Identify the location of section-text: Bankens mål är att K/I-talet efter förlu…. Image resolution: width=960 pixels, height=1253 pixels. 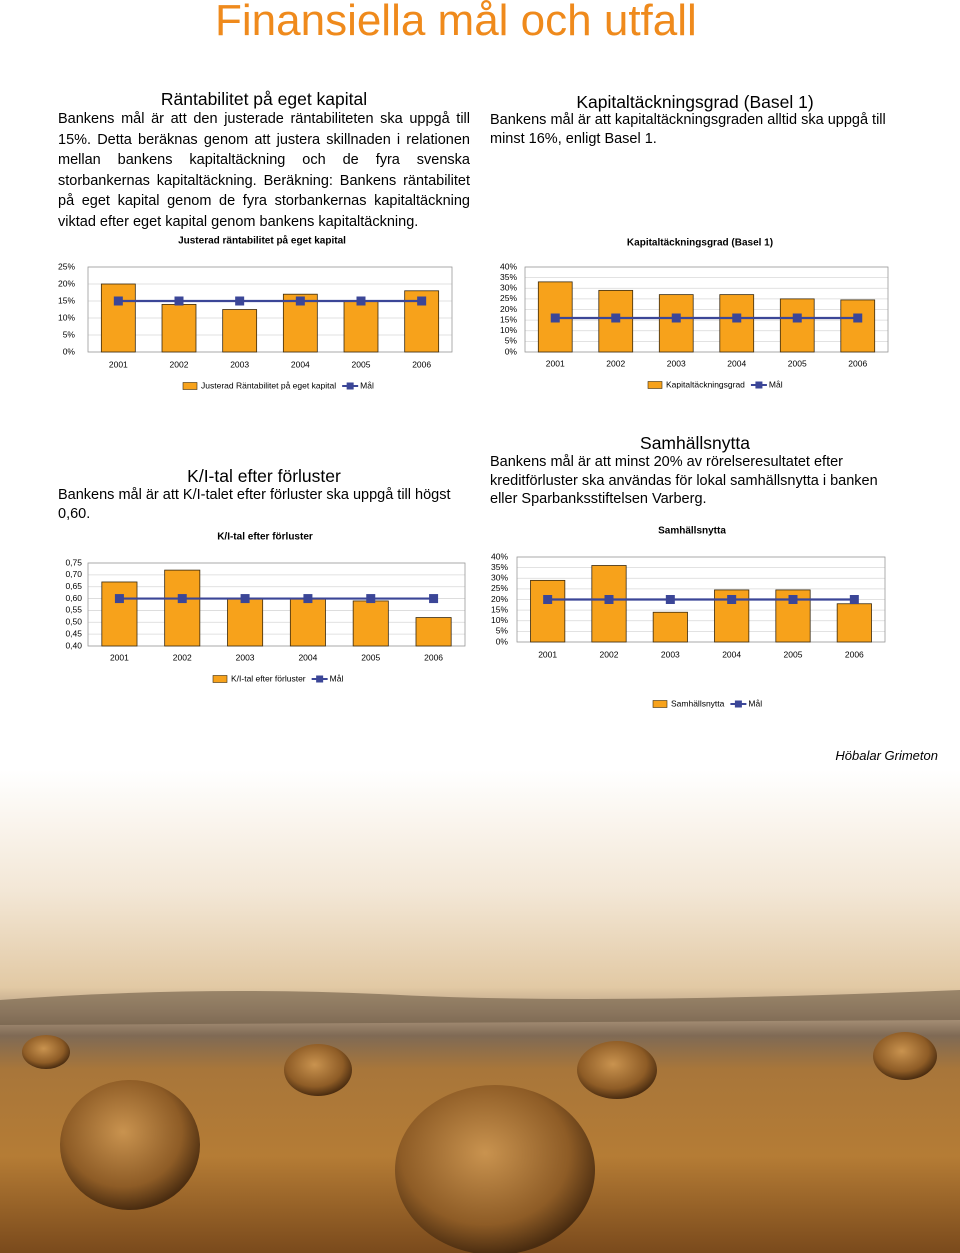
(254, 504).